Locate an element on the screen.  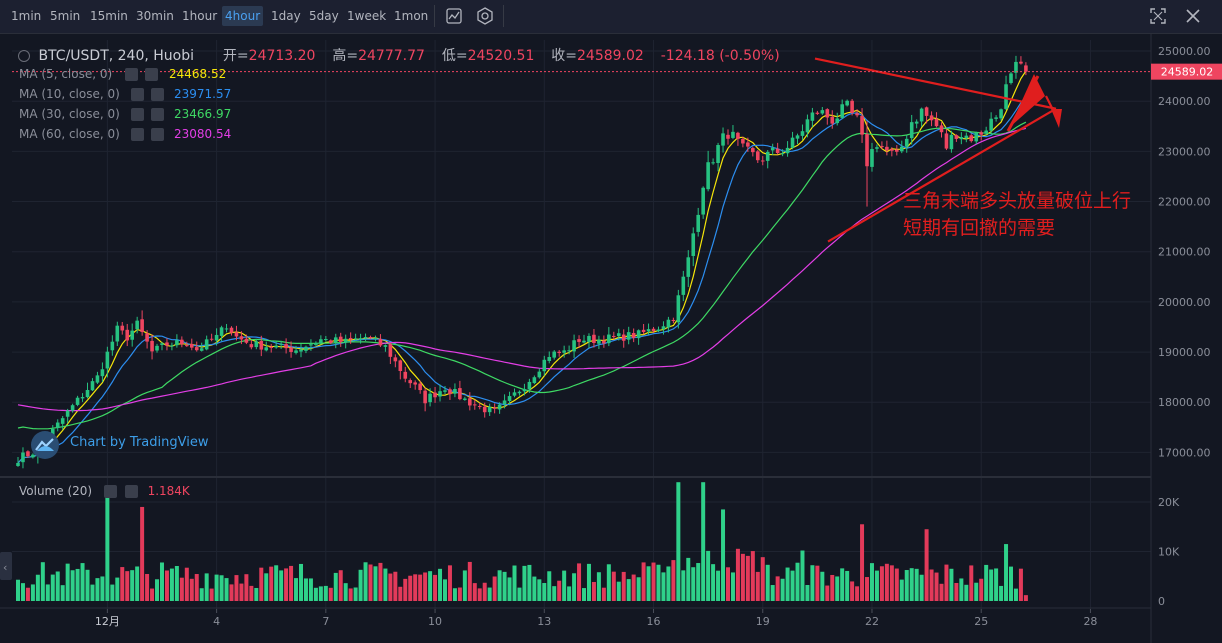
timeframe-1day: 1day is located at coordinates (286, 16).